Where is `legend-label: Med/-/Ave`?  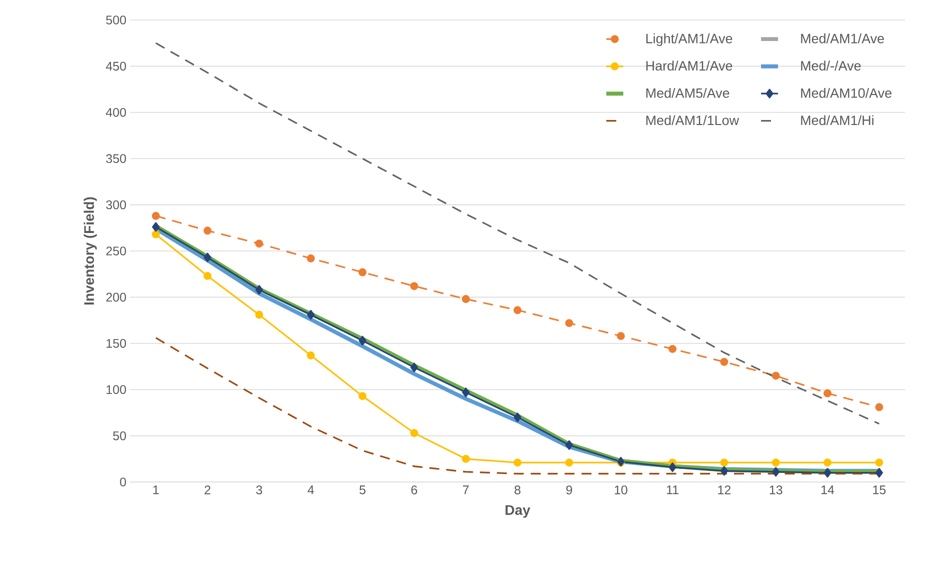
legend-label: Med/-/Ave is located at coordinates (831, 65).